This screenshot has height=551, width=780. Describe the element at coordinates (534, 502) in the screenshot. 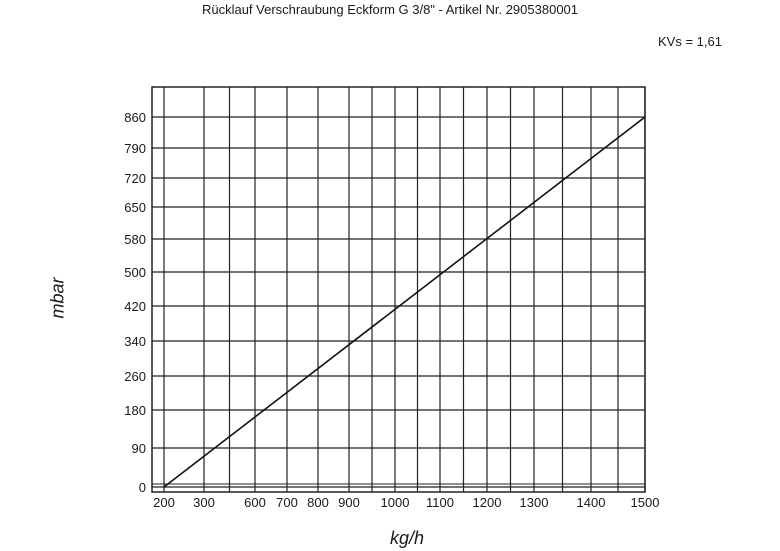

I see `x-tick-label-1300: 1300` at that location.